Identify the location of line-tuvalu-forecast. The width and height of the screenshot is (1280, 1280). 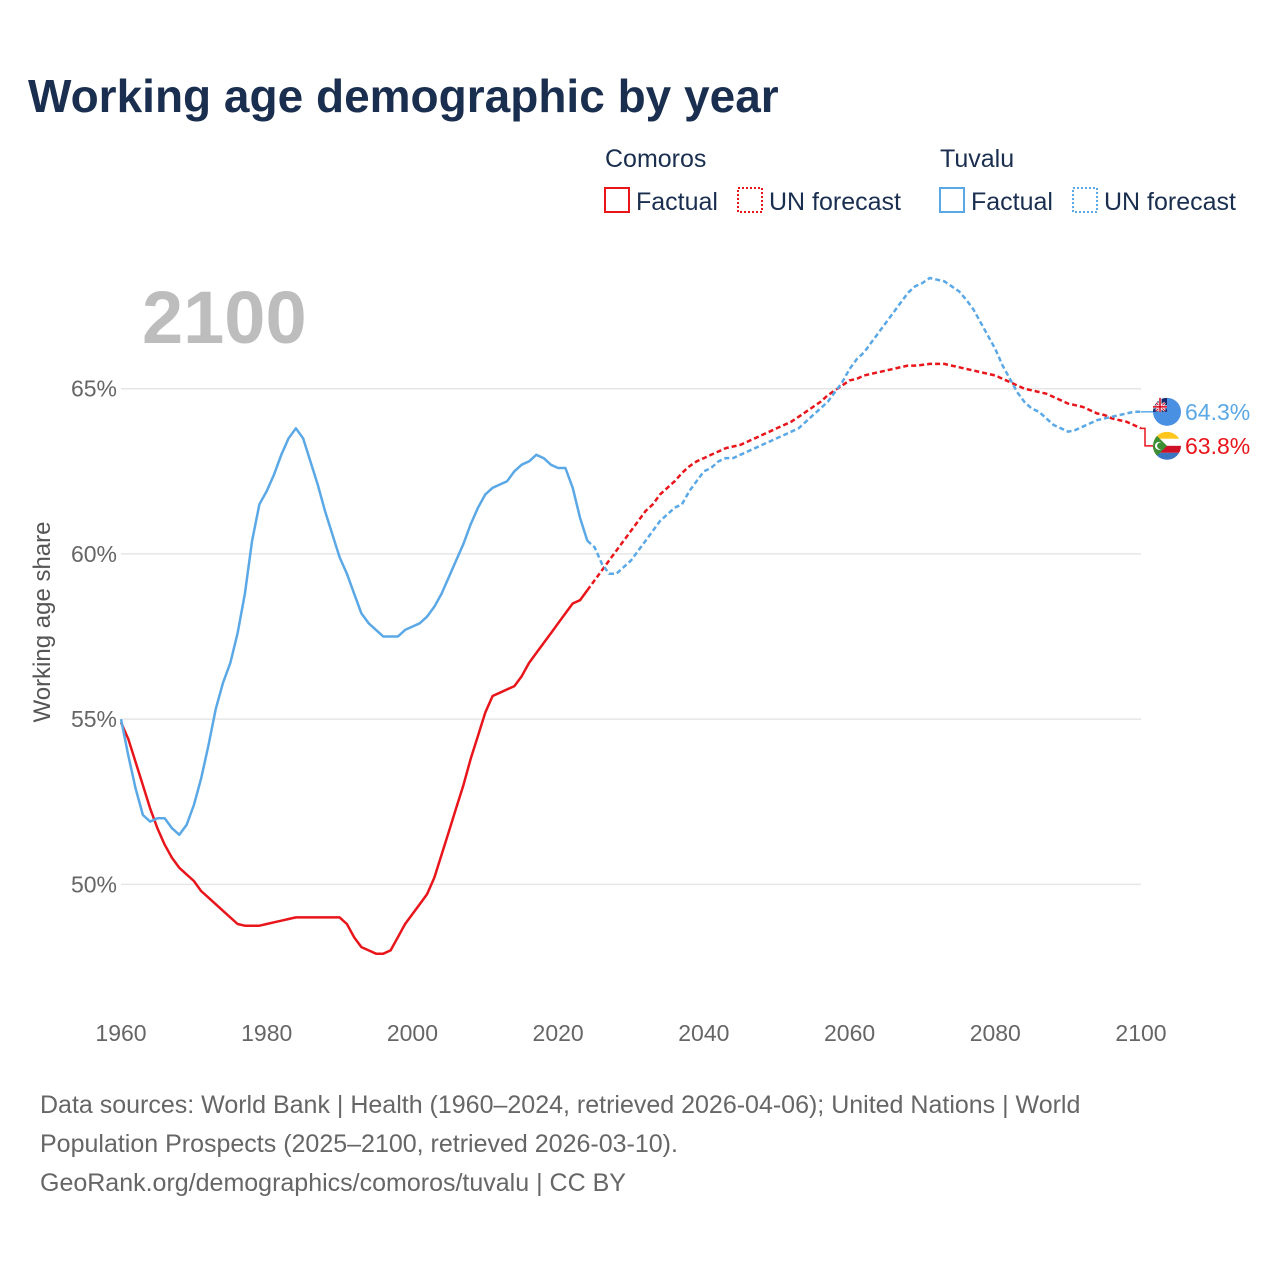
(863, 425).